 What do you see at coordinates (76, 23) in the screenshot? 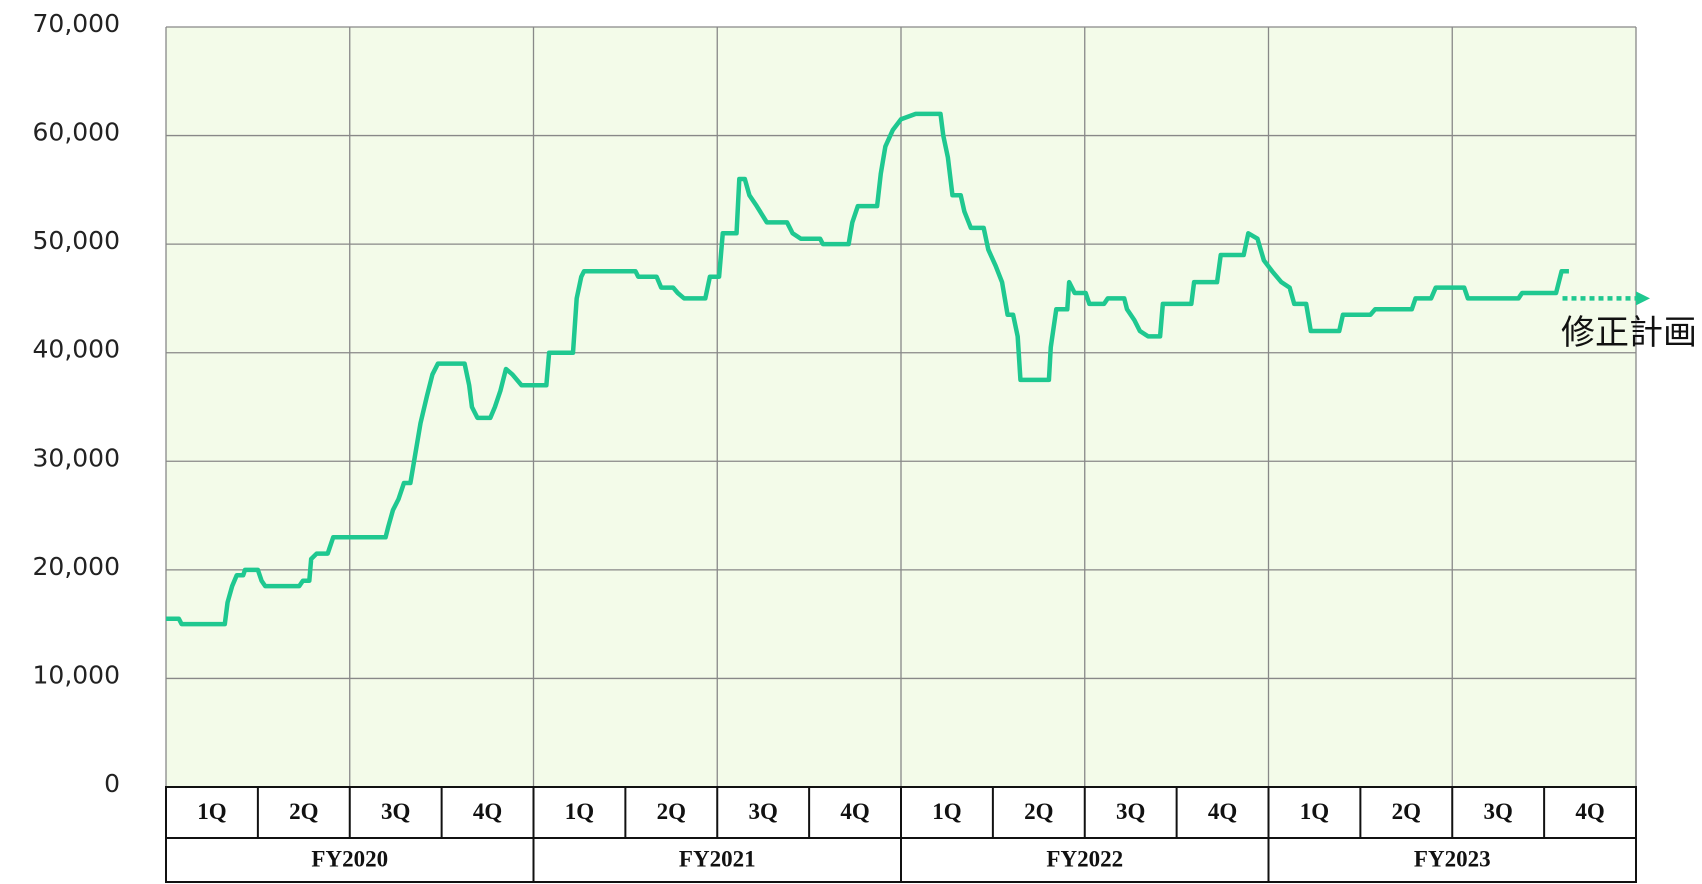
I see `y-tick-label: 70,000` at bounding box center [76, 23].